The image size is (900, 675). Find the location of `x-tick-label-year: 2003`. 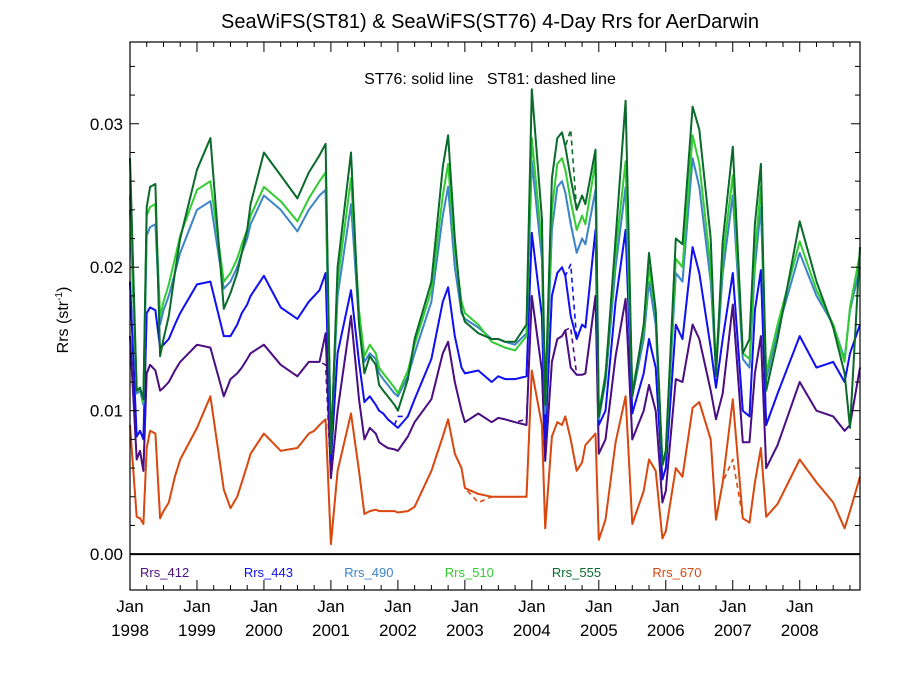

x-tick-label-year: 2003 is located at coordinates (465, 630).